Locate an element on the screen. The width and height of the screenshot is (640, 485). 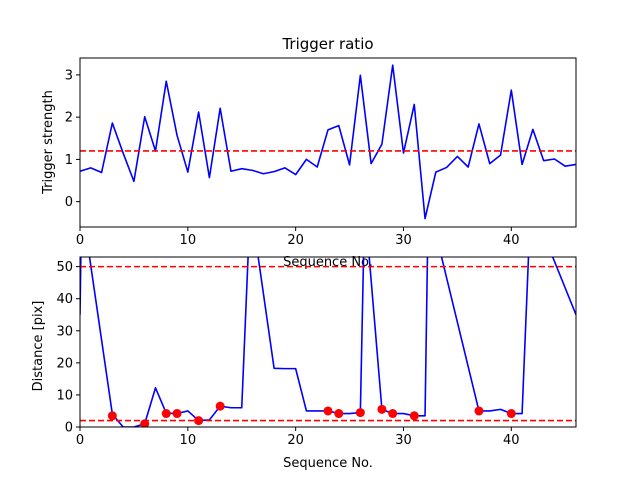
y-tick-label: 20 is located at coordinates (64, 363).